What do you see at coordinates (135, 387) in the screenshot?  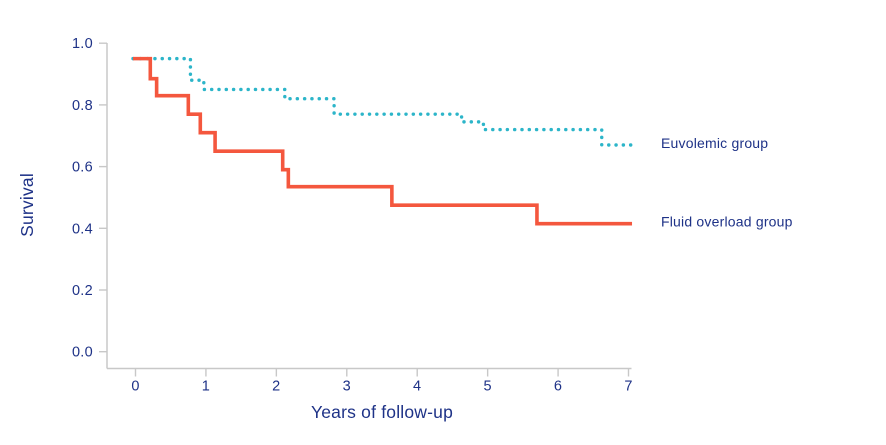 I see `x-tick-label: 0` at bounding box center [135, 387].